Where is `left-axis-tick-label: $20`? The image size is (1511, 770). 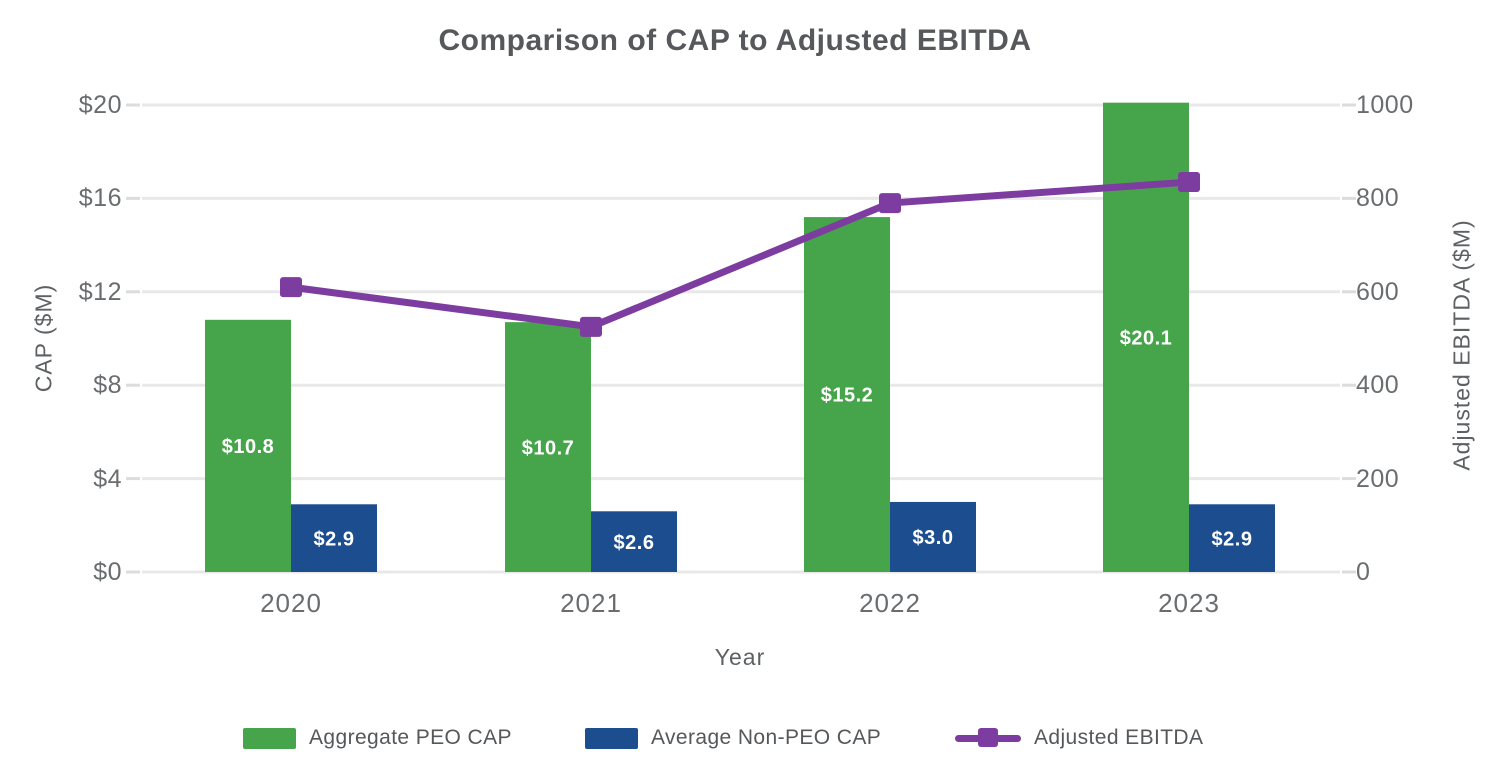
left-axis-tick-label: $20 is located at coordinates (100, 105).